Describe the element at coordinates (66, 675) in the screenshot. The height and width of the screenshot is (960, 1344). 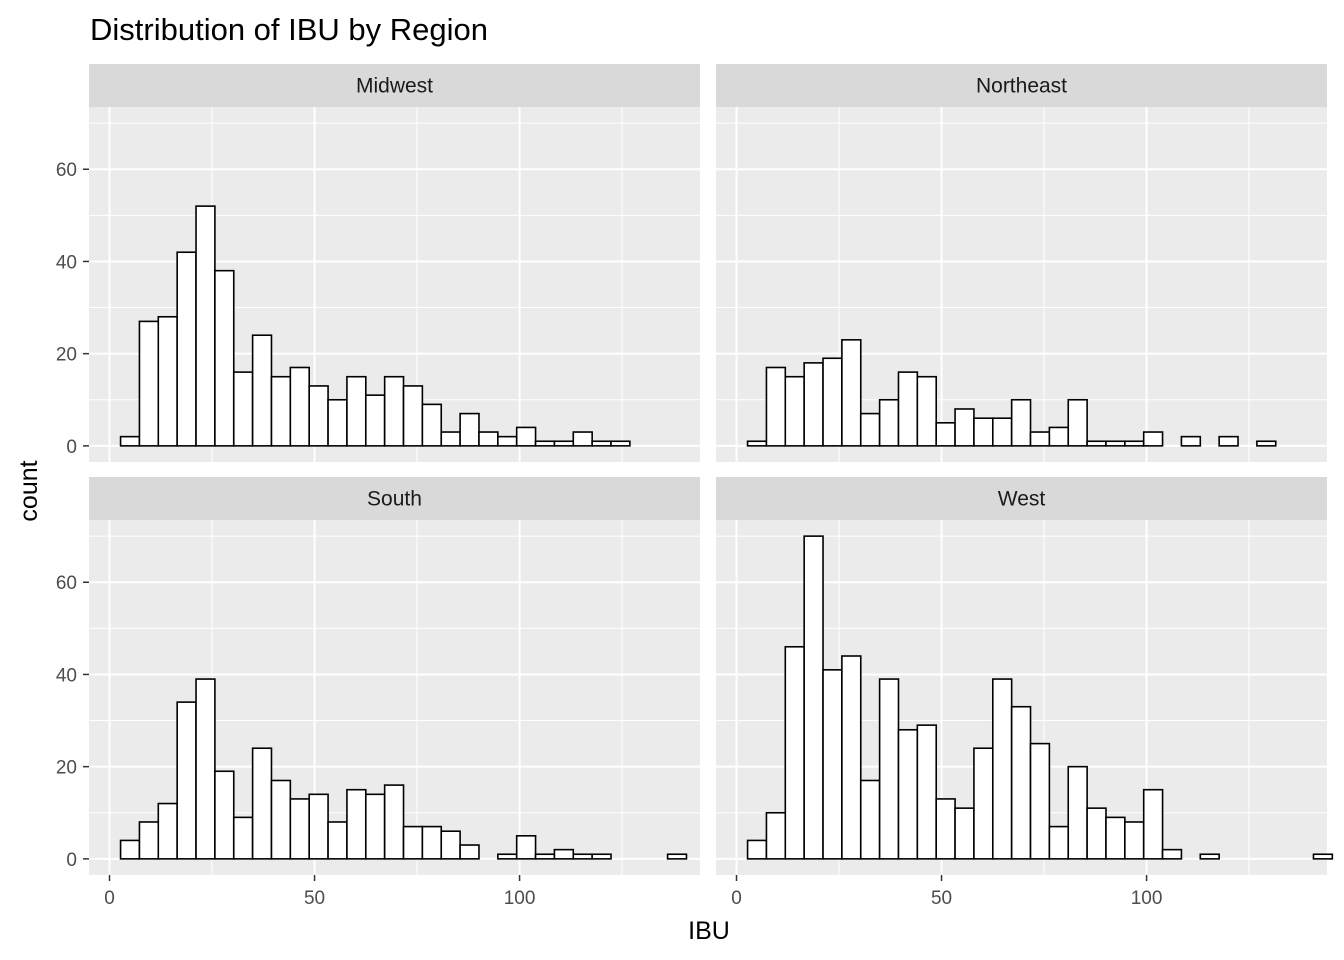
I see `y-tick-label: 40` at that location.